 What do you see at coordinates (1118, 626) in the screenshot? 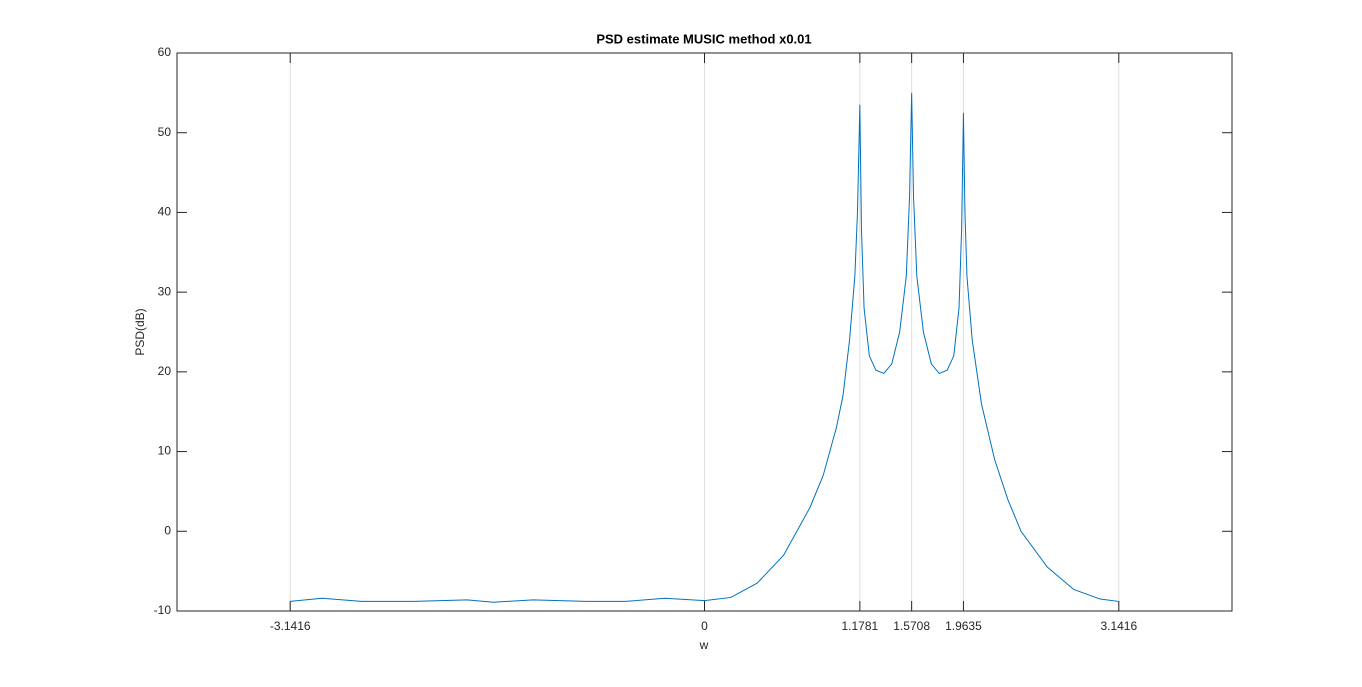
I see `x-tick-label: 3.1416` at bounding box center [1118, 626].